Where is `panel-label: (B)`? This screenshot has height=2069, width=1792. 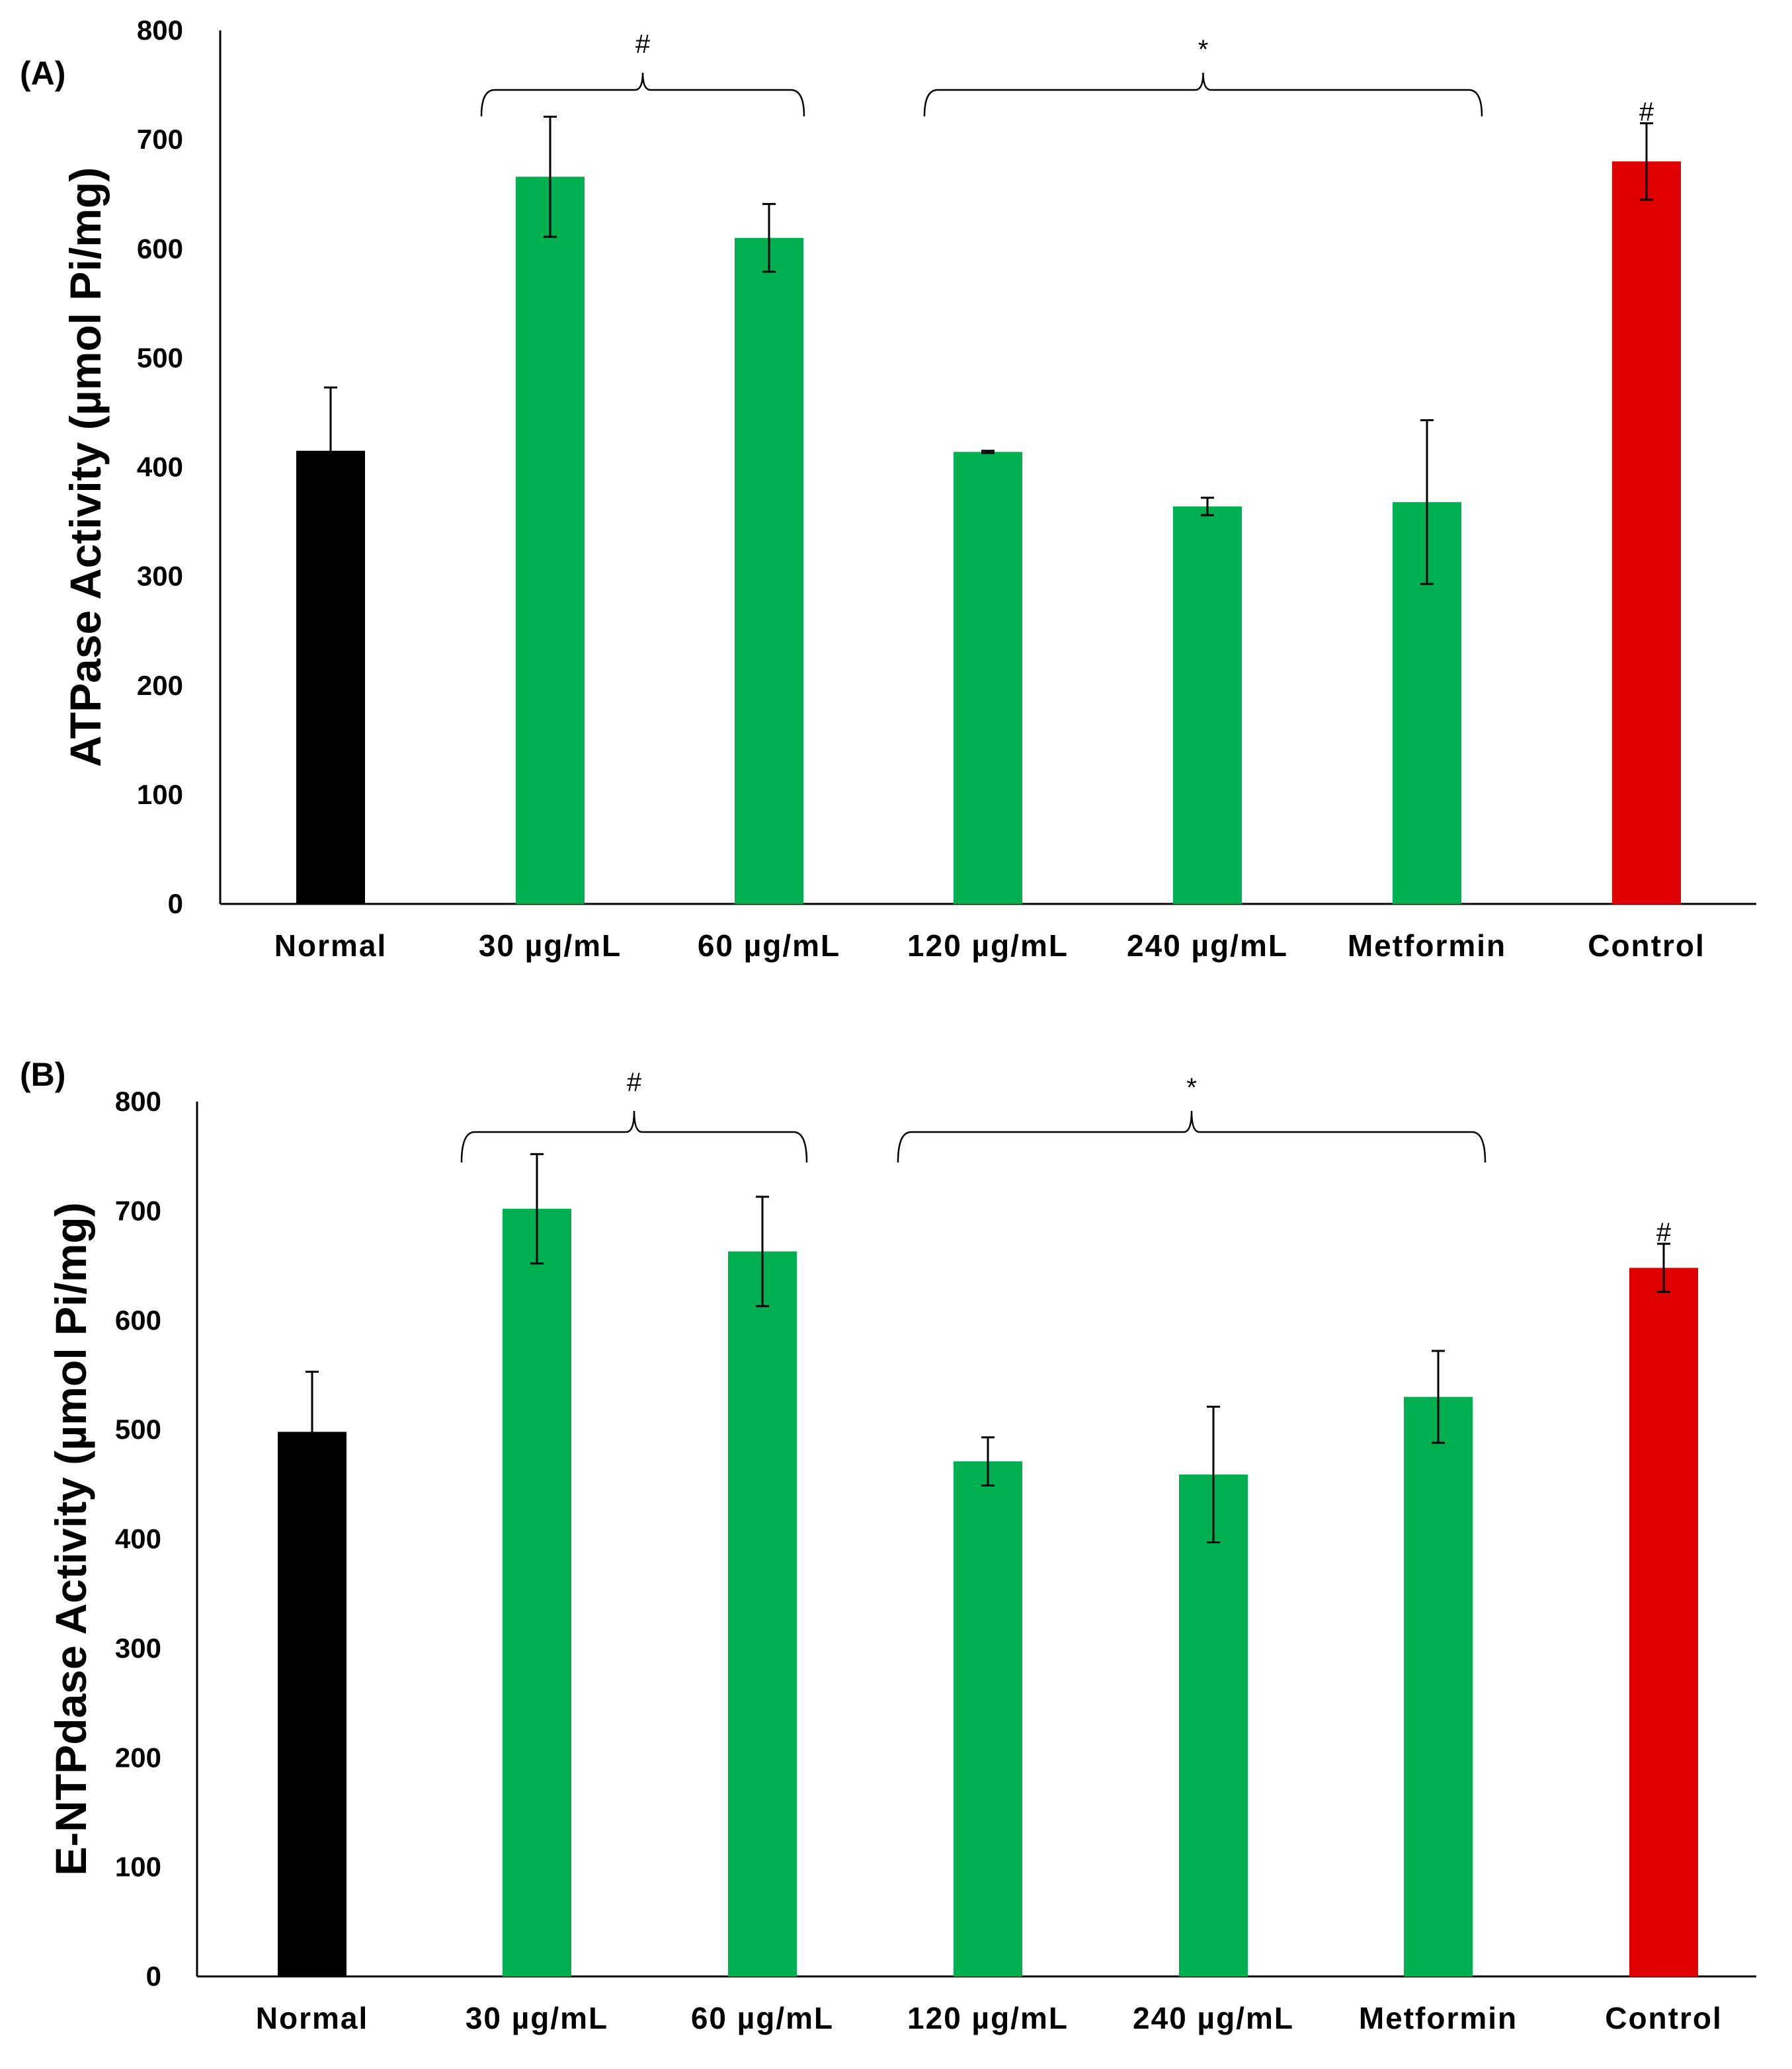
panel-label: (B) is located at coordinates (43, 1074).